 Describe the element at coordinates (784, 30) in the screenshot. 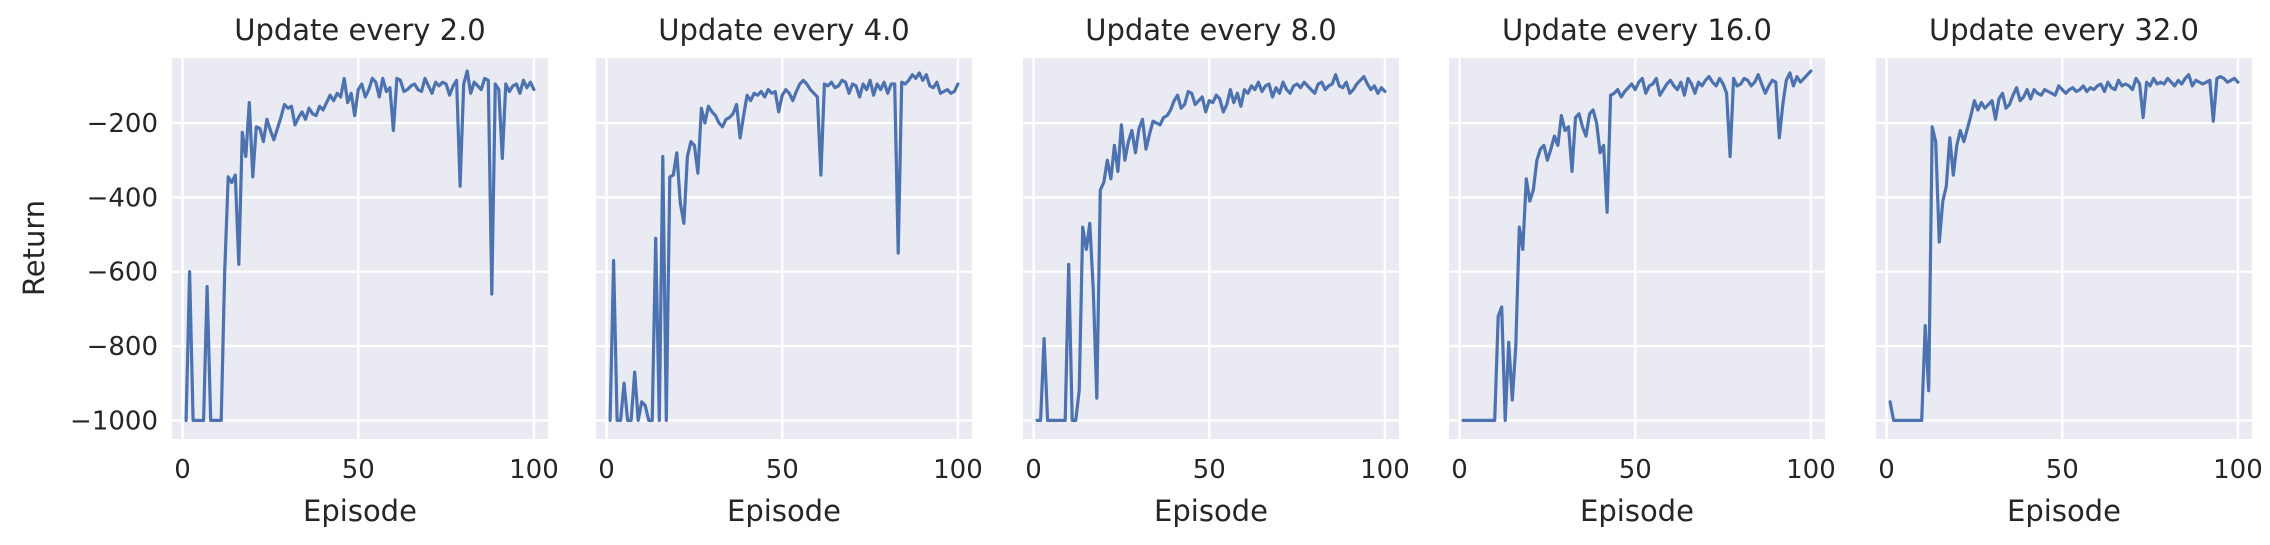

I see `subplot-title: Update every 4.0` at that location.